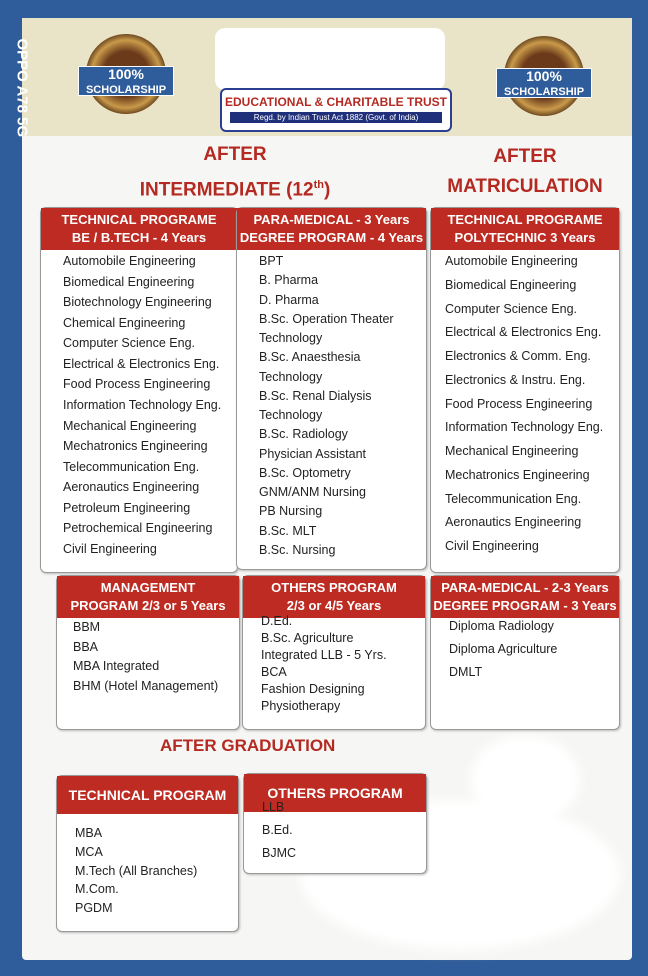 The width and height of the screenshot is (648, 976). What do you see at coordinates (310, 357) in the screenshot?
I see `program-item: B.Sc. Anaesthesia` at bounding box center [310, 357].